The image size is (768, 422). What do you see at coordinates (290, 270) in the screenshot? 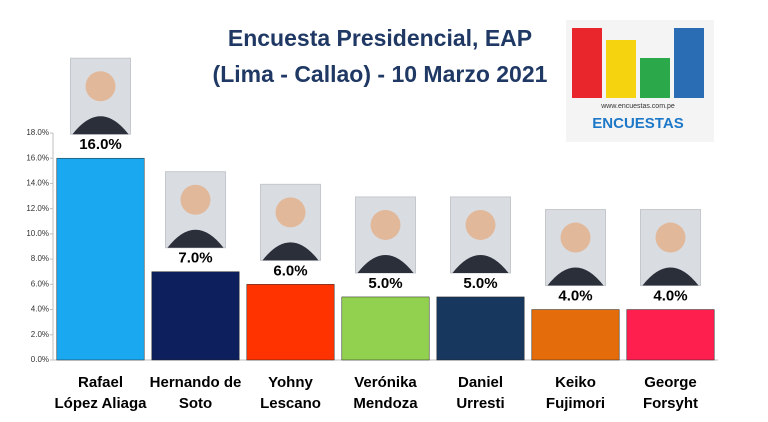
I see `value-label: 6.0%` at bounding box center [290, 270].